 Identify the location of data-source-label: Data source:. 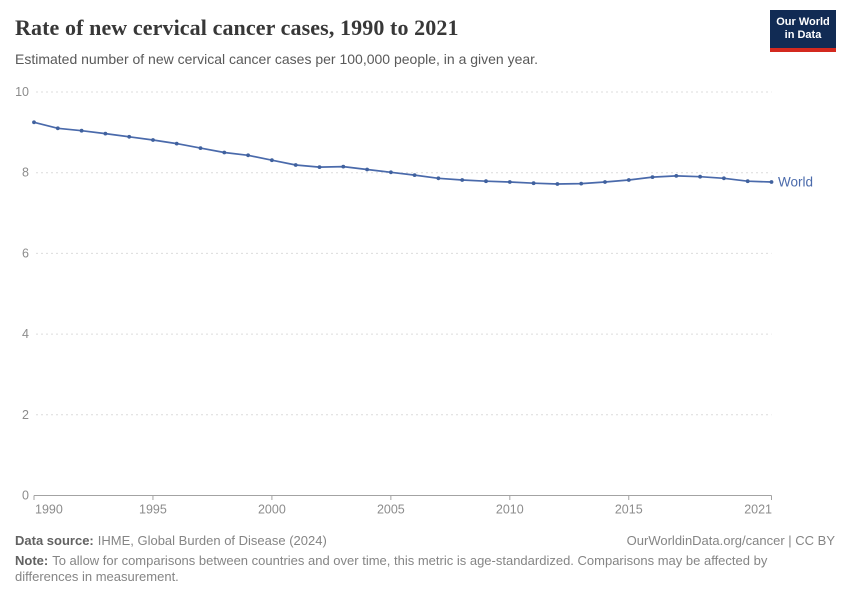
(54, 540).